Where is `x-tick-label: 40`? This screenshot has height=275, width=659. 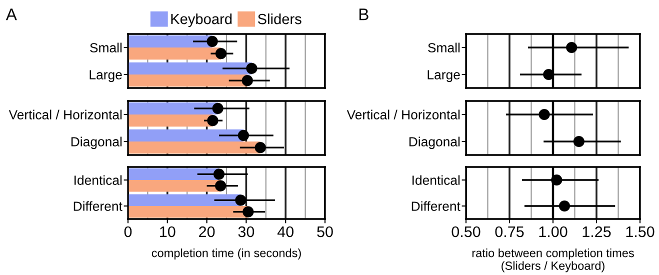
x-tick-label: 40 is located at coordinates (285, 232).